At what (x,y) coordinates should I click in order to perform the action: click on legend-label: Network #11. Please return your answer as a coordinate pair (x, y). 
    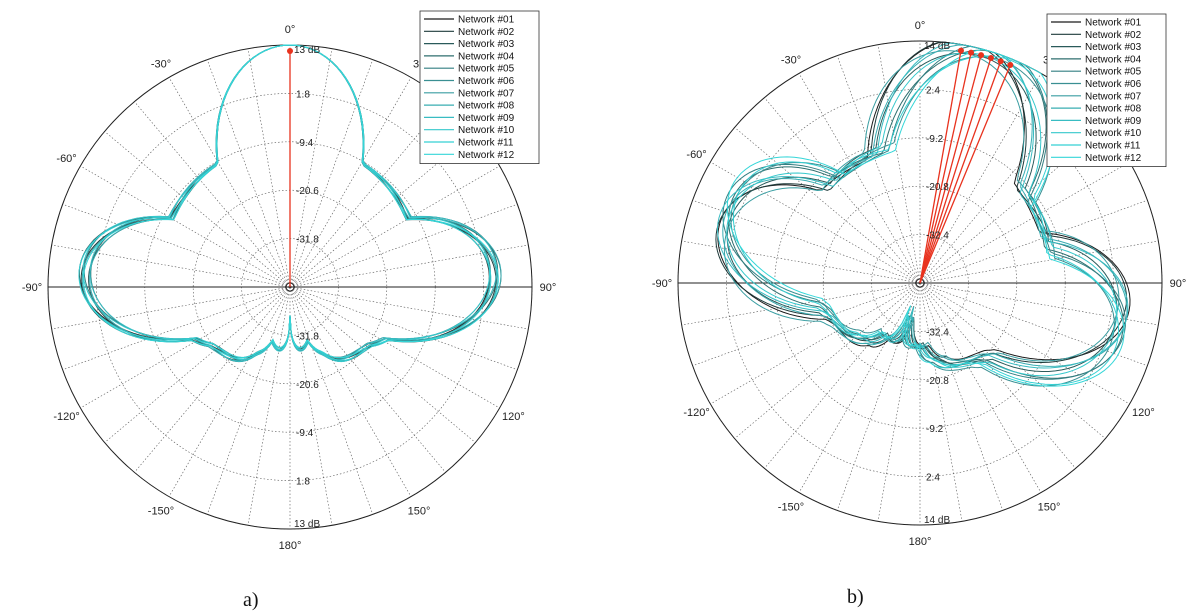
    Looking at the image, I should click on (486, 143).